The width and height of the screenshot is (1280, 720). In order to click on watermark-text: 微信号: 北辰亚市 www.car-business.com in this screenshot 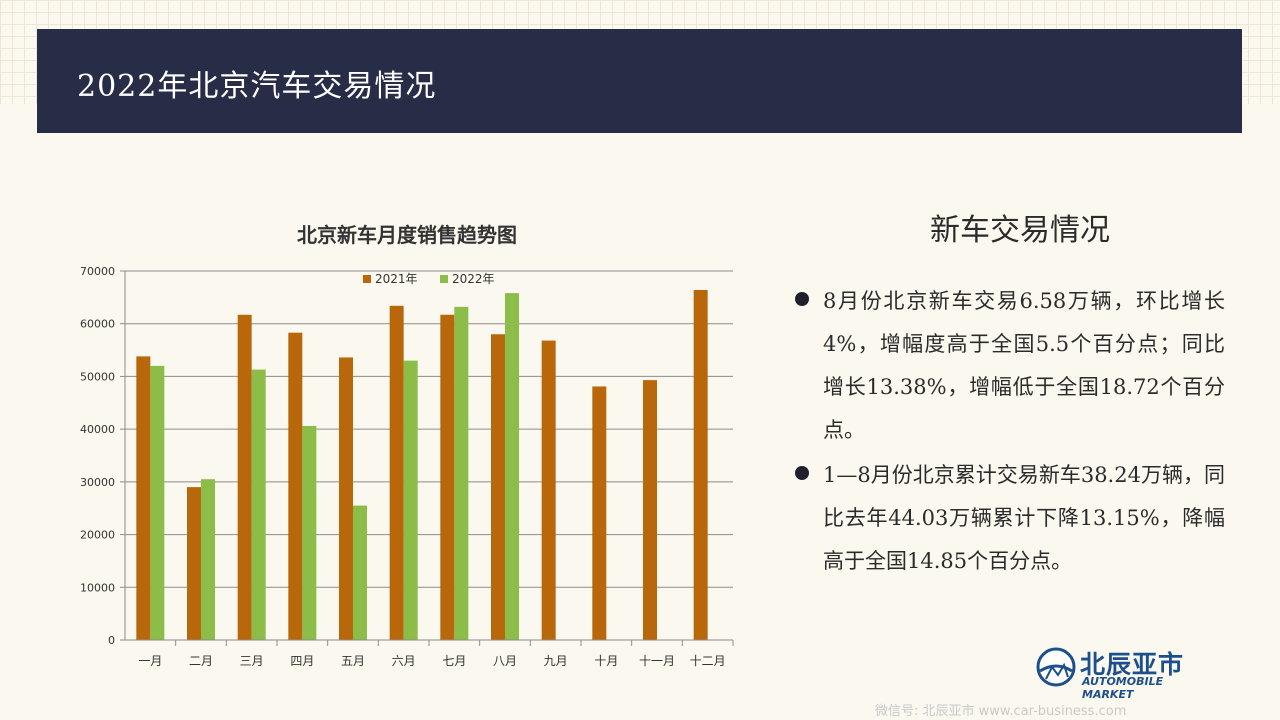, I will do `click(1001, 711)`.